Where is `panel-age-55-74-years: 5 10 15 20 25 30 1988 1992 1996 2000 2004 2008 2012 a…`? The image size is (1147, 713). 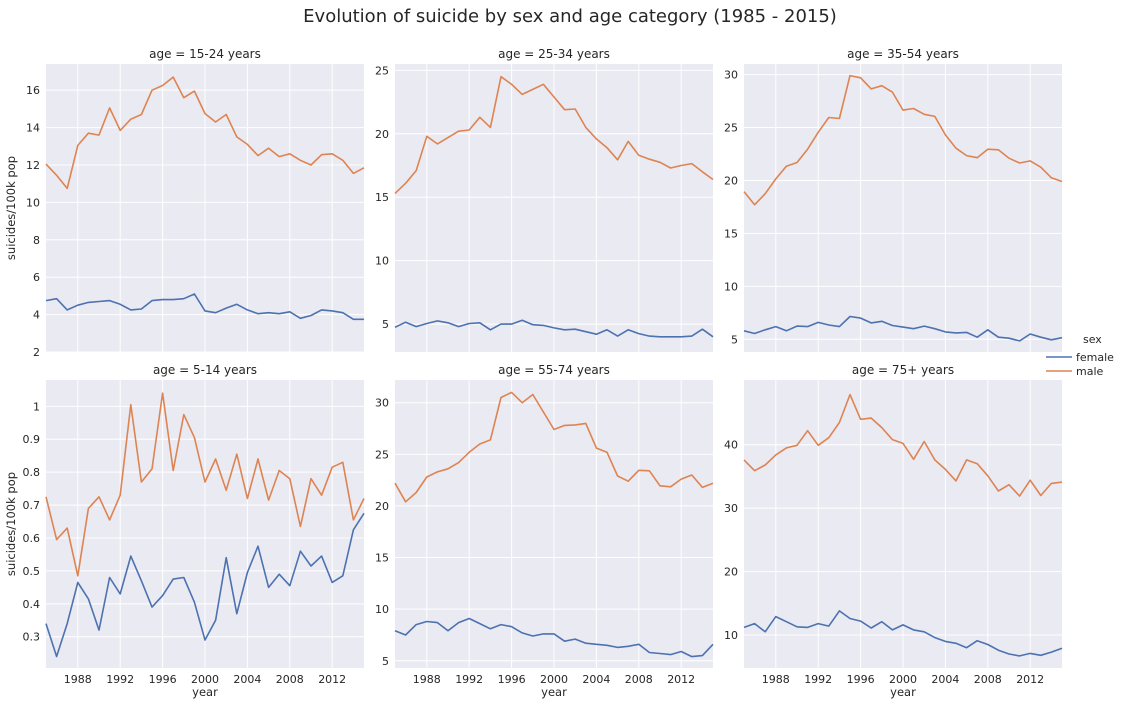 panel-age-55-74-years: 5 10 15 20 25 30 1988 1992 1996 2000 2004 2008 2012 a… is located at coordinates (544, 531).